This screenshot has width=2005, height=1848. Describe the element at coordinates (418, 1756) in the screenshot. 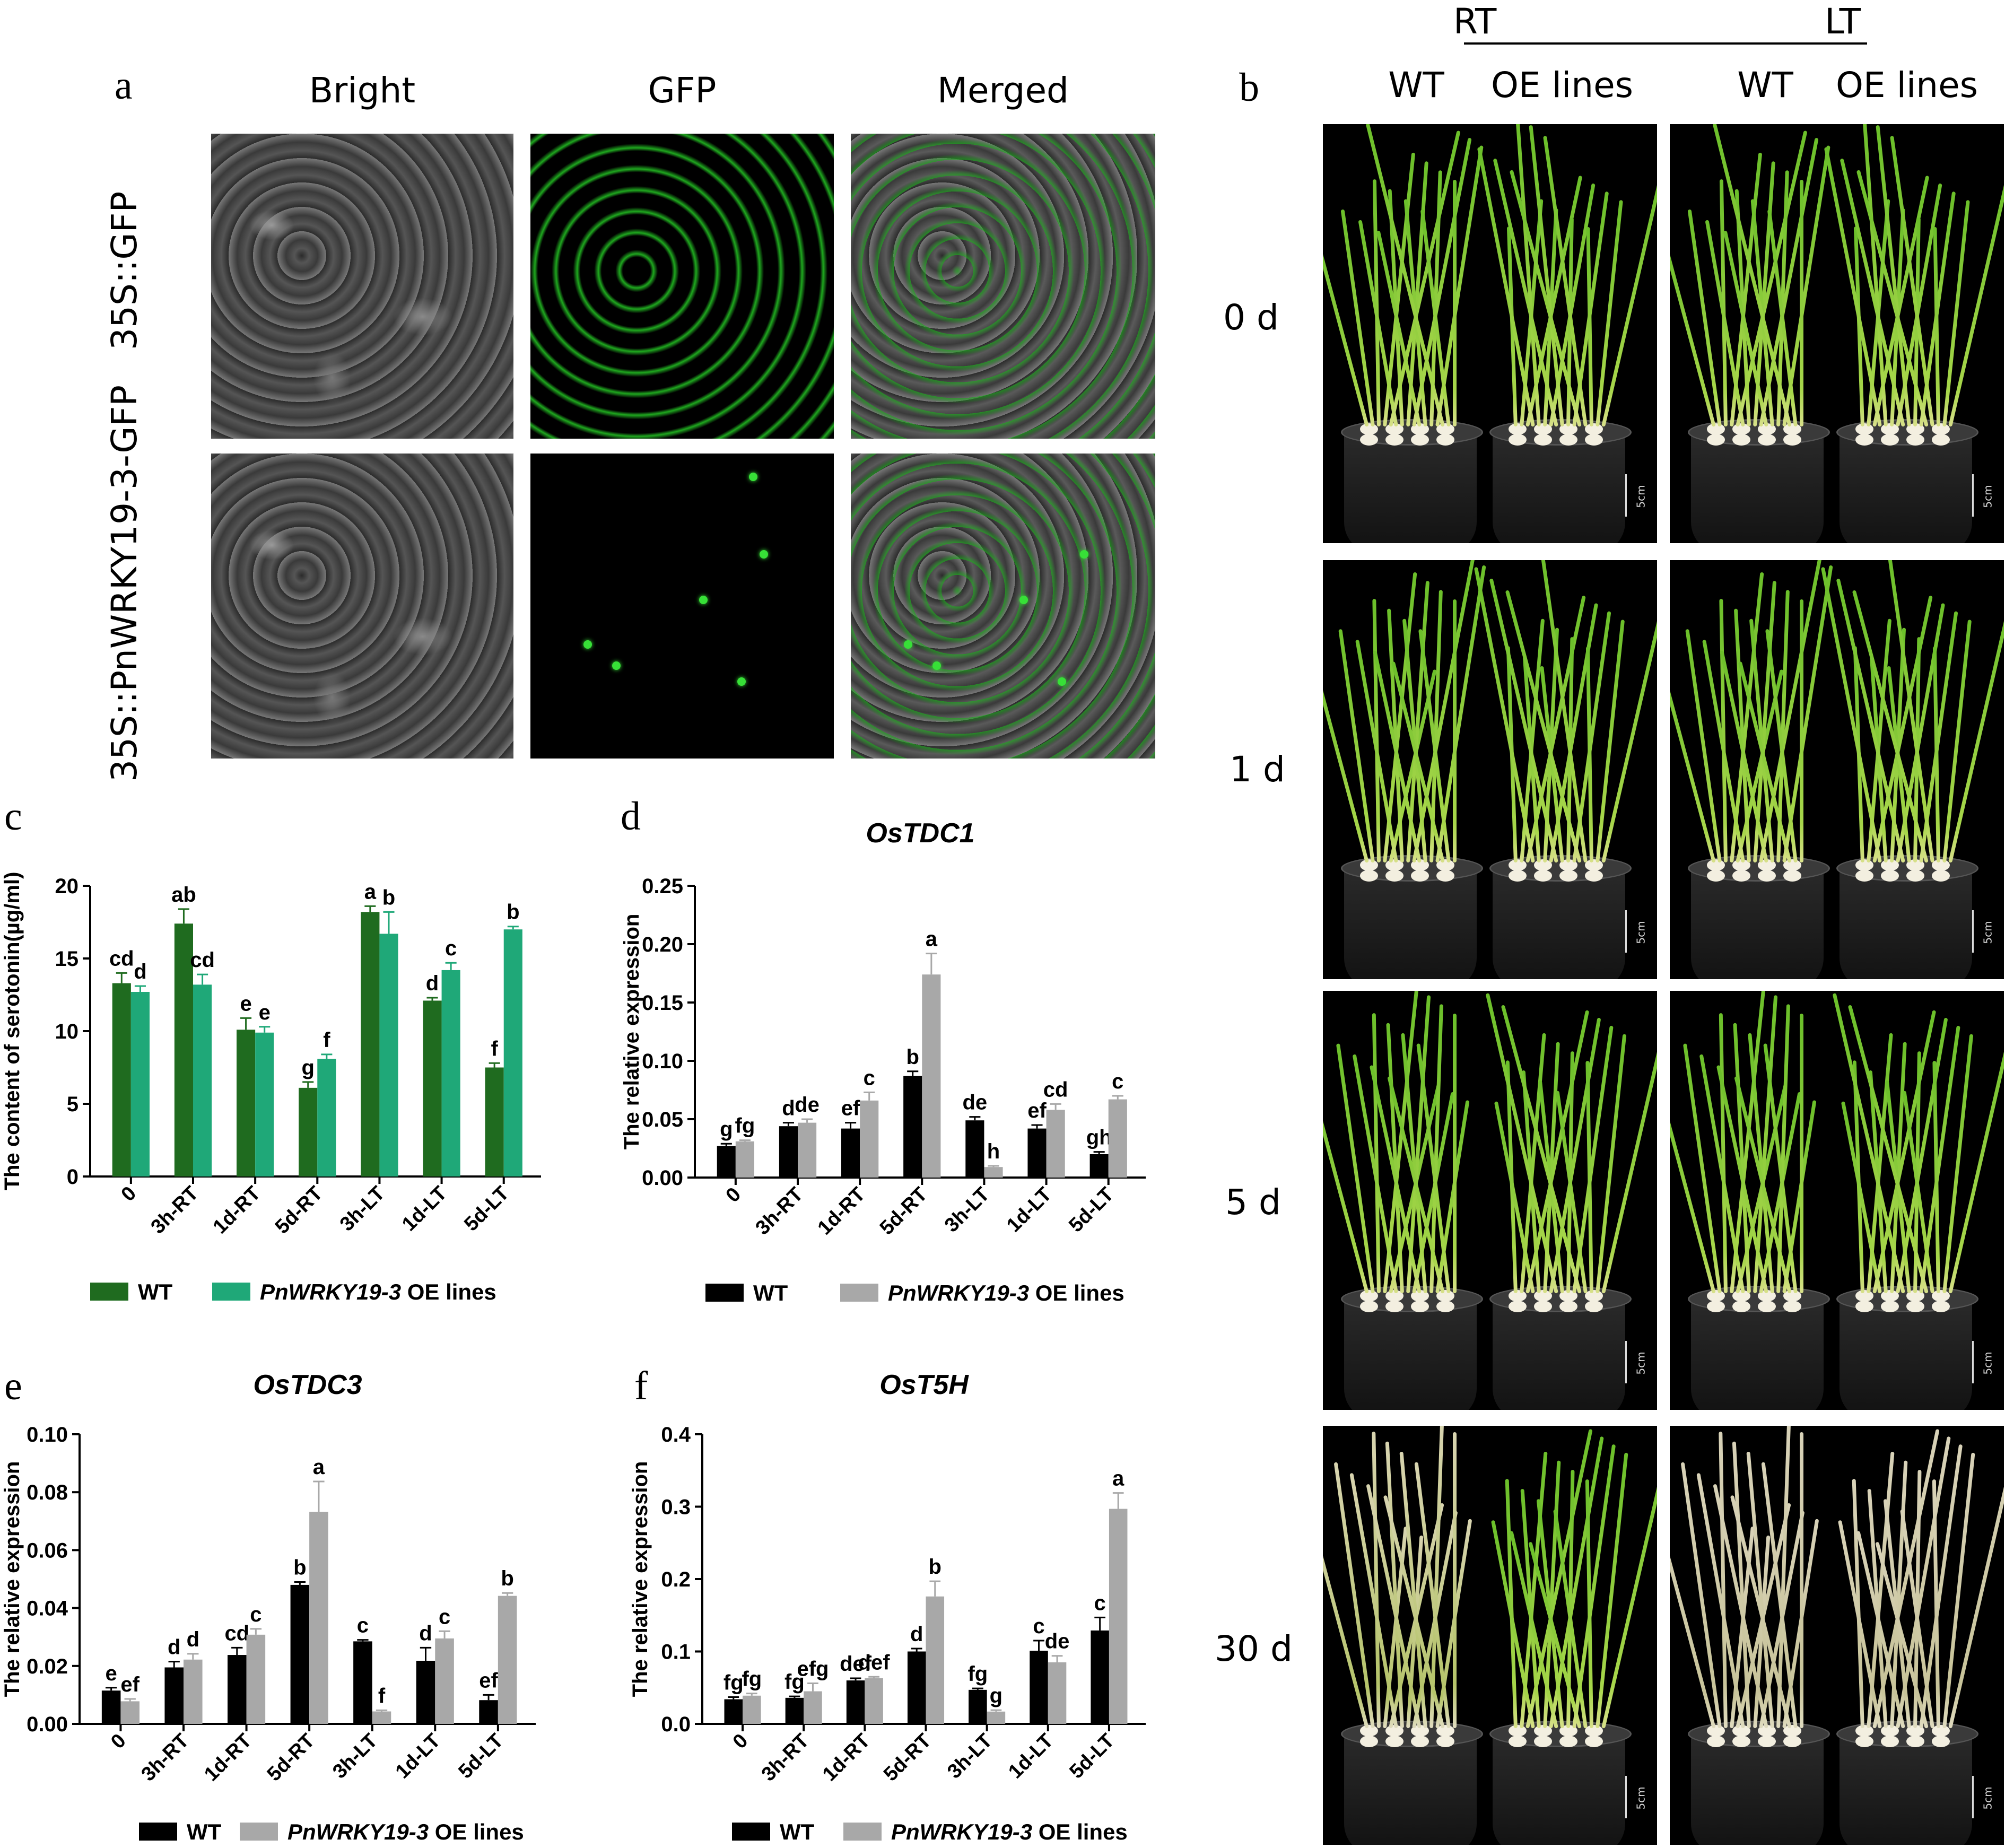

I see `x-tick-label: 1d-LT` at that location.